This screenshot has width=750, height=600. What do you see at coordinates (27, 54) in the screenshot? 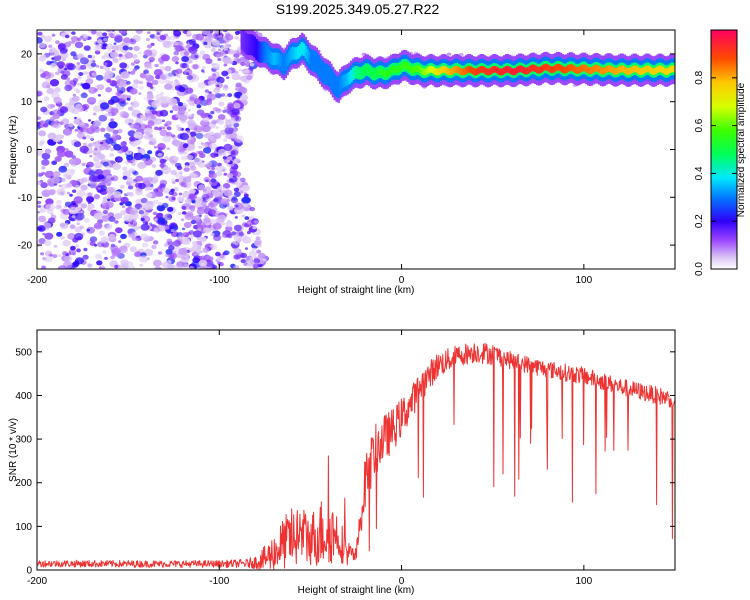
I see `y-tick-label: 20` at bounding box center [27, 54].